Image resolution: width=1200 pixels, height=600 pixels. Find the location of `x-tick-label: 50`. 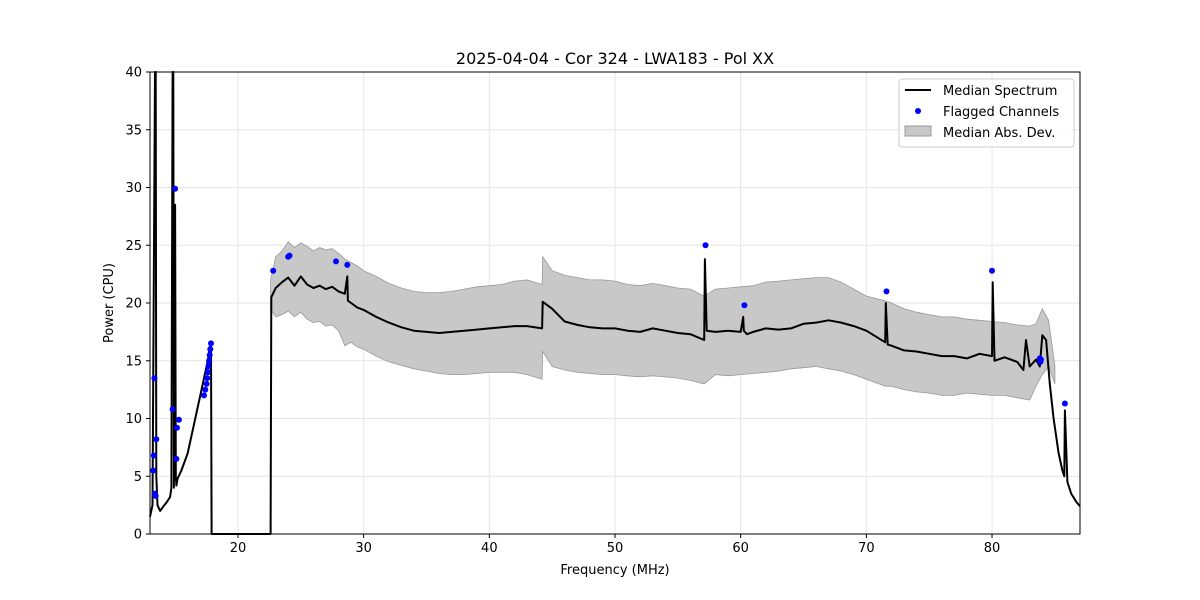

x-tick-label: 50 is located at coordinates (615, 548).